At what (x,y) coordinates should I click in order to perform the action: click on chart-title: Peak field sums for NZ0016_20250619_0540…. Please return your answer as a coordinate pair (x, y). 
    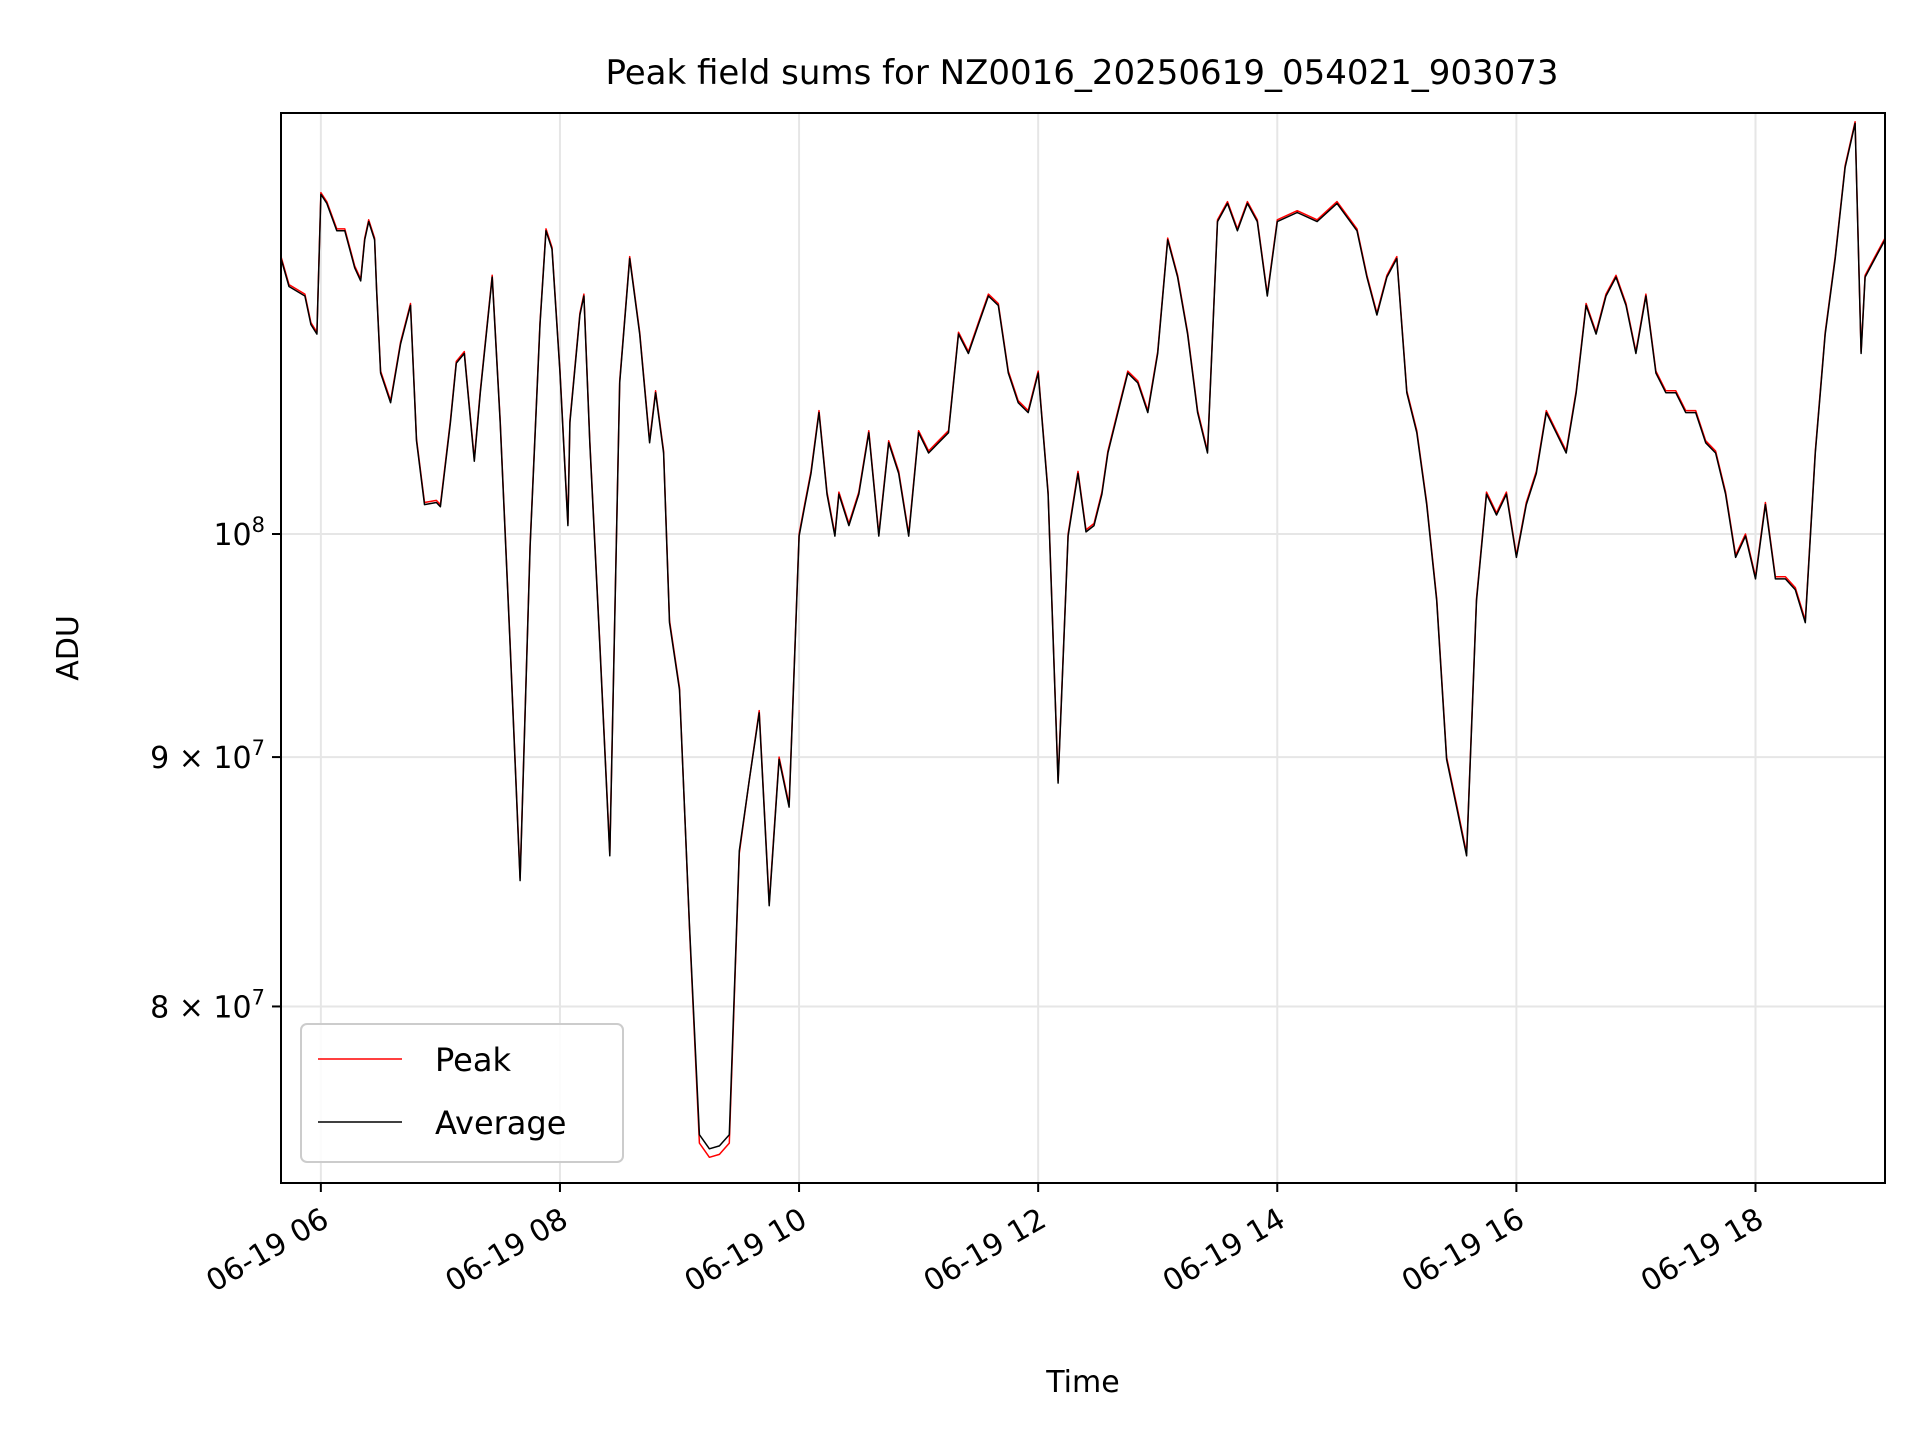
    Looking at the image, I should click on (1081, 73).